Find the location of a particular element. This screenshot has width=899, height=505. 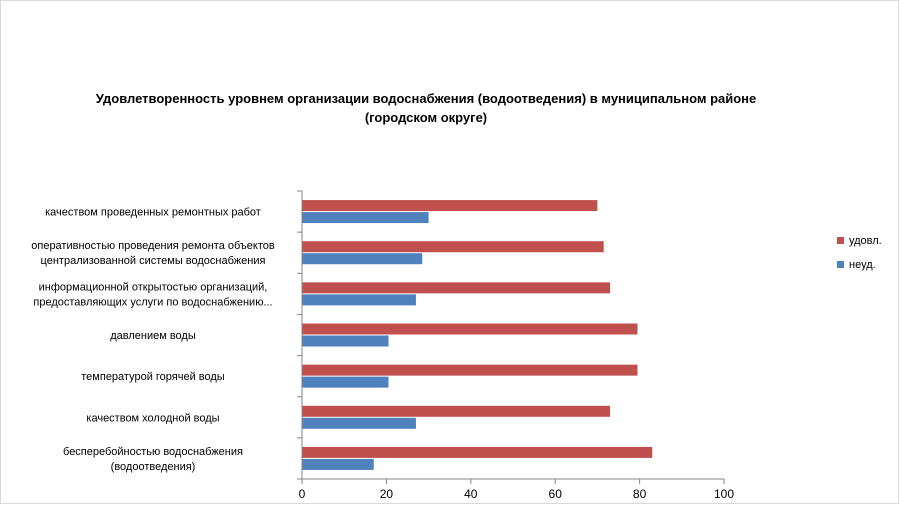

category-label-6-0: бесперебойностью водоснабжения is located at coordinates (153, 452).